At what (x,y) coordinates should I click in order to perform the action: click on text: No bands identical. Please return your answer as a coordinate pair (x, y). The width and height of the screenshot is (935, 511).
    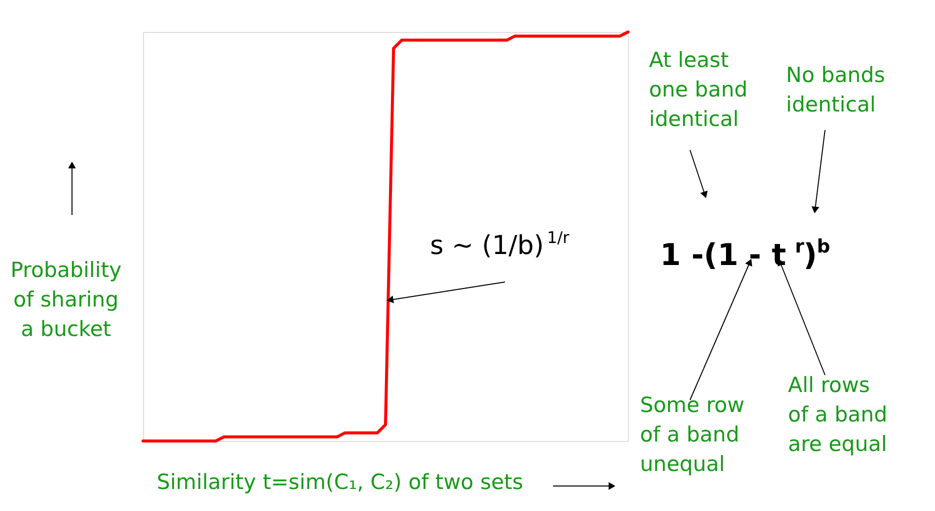
    Looking at the image, I should click on (836, 89).